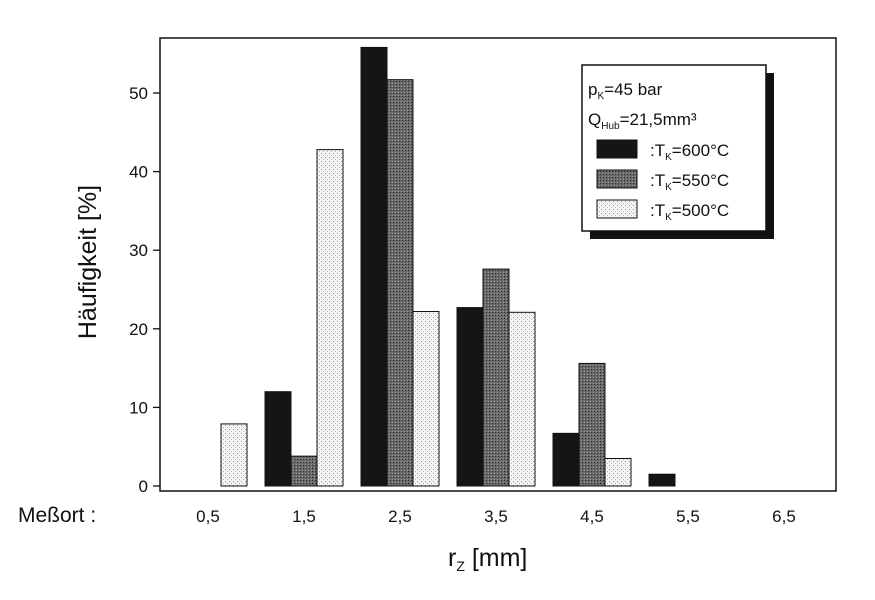  Describe the element at coordinates (668, 157) in the screenshot. I see `legend-entry-600-sub: K` at that location.